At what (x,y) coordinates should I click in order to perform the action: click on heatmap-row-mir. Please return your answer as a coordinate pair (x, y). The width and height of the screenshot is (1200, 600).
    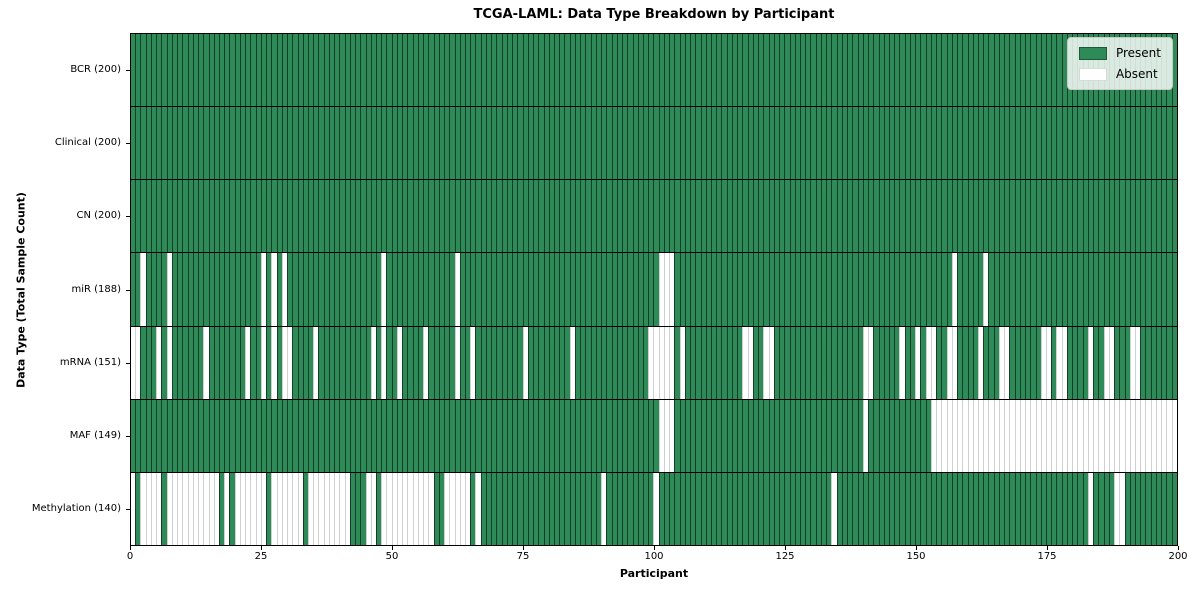
    Looking at the image, I should click on (654, 290).